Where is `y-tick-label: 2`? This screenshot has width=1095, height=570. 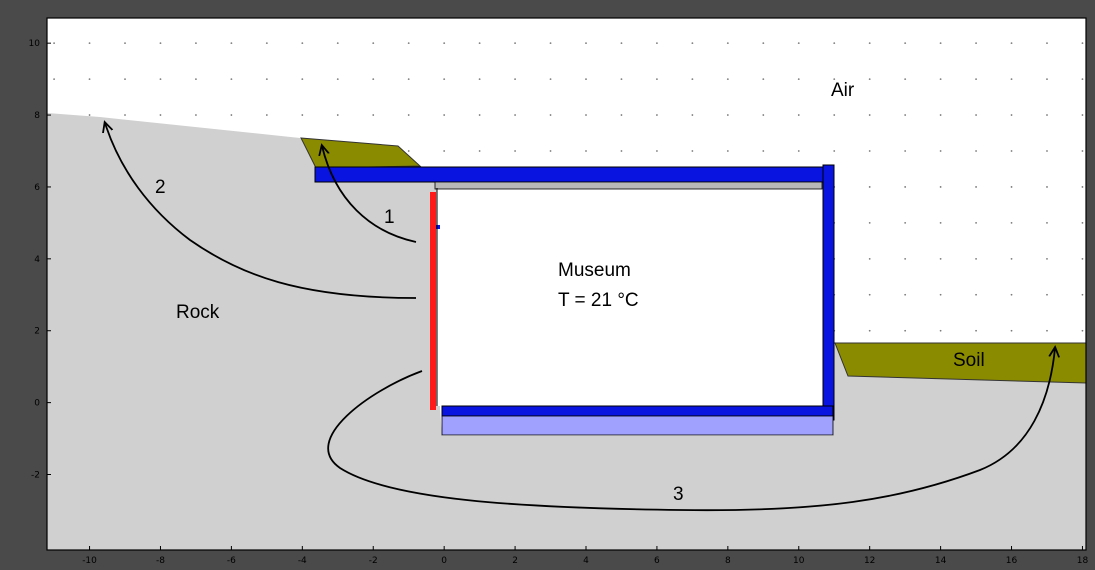
y-tick-label: 2 is located at coordinates (37, 332).